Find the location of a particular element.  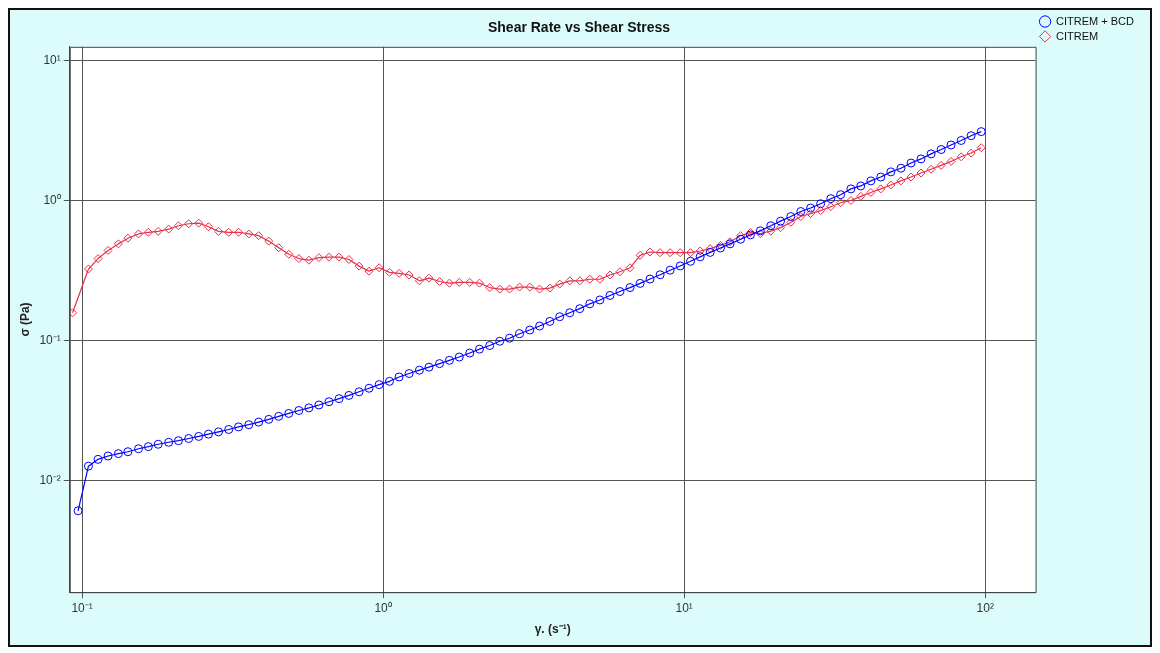

x-tick-label: 10⁻¹ is located at coordinates (82, 607).